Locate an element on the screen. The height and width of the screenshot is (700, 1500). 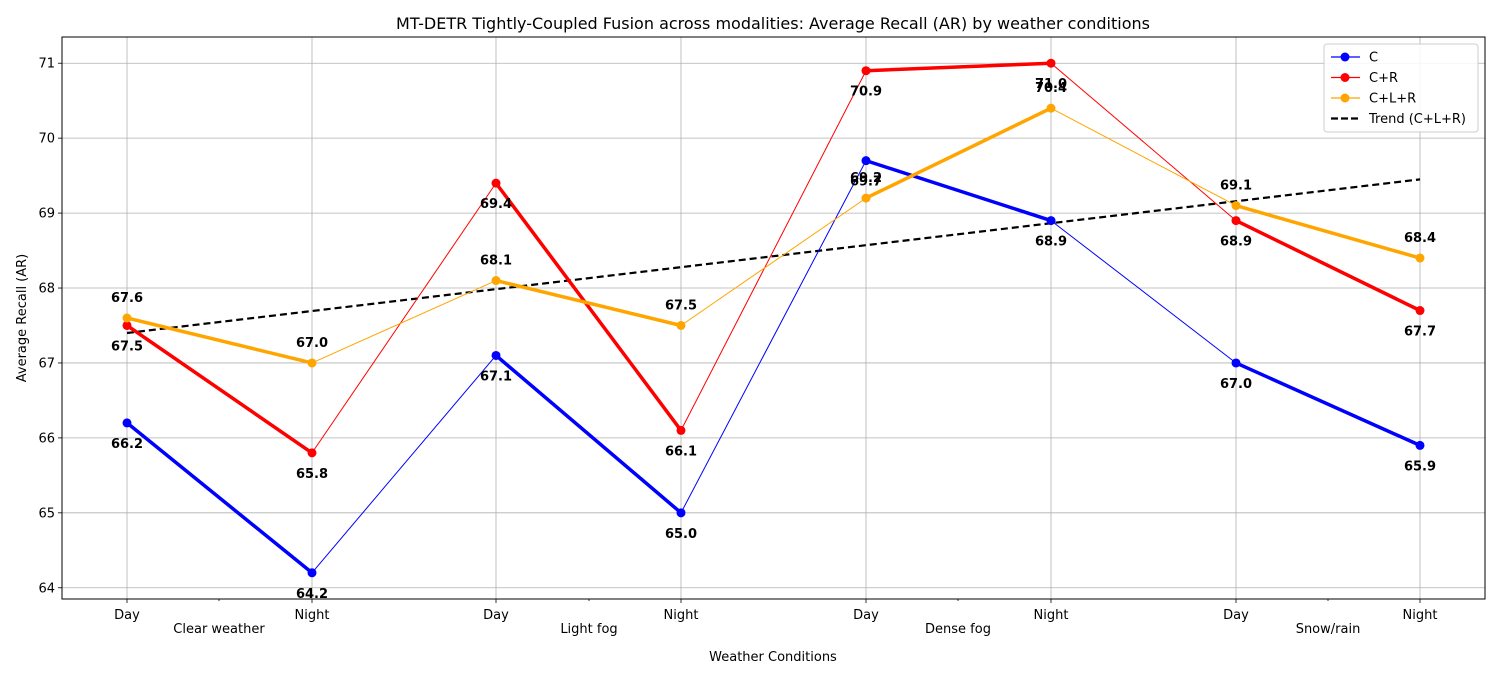
data-label: 68.1 is located at coordinates (496, 261).